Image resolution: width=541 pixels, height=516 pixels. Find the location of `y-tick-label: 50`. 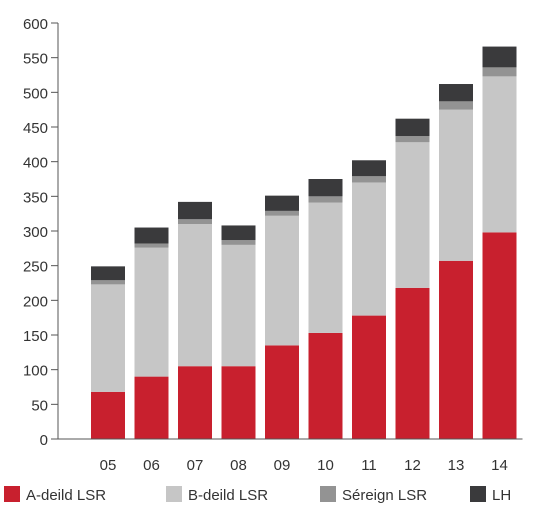

y-tick-label: 50 is located at coordinates (39, 405).